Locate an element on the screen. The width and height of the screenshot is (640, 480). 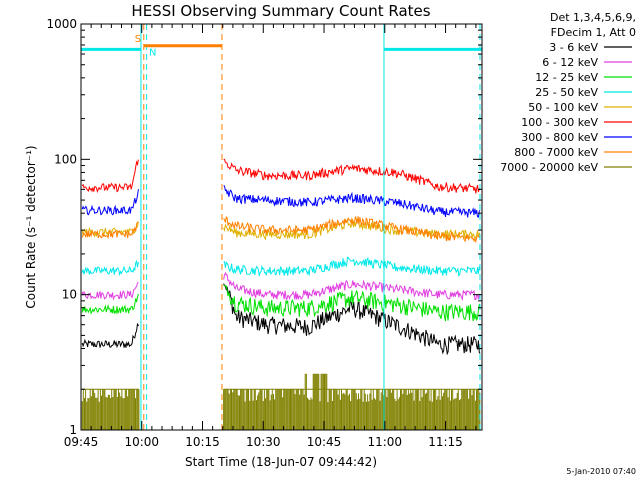
legend-label: 300 - 800 keV is located at coordinates (559, 137).